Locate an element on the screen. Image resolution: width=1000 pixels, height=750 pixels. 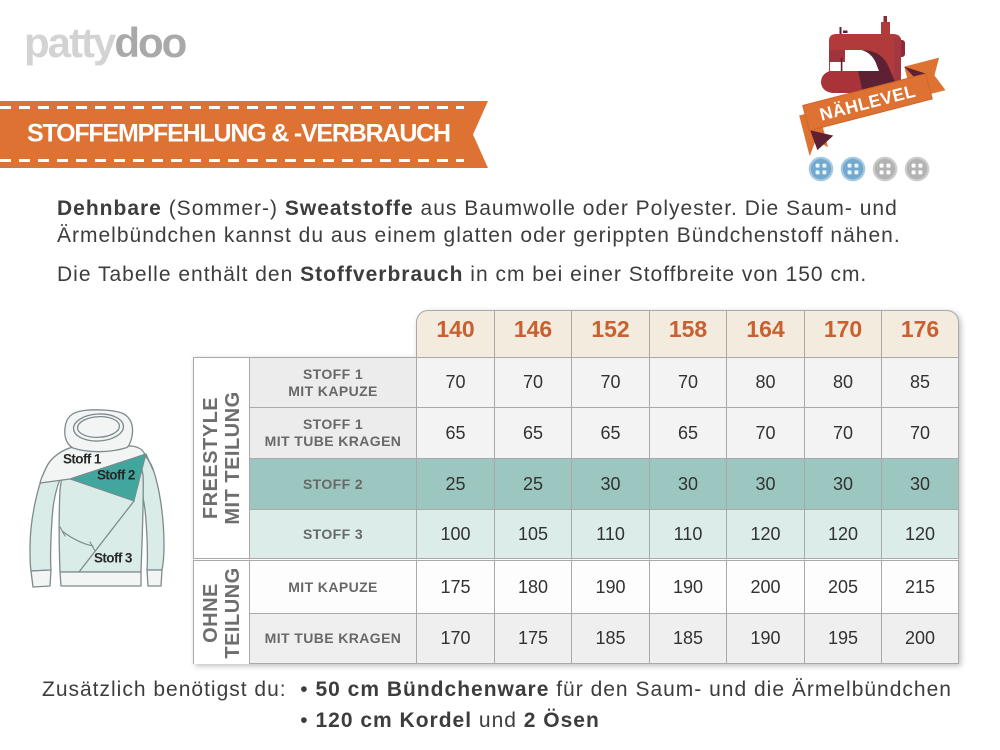
svg-text: Stoff 1 is located at coordinates (82, 459).